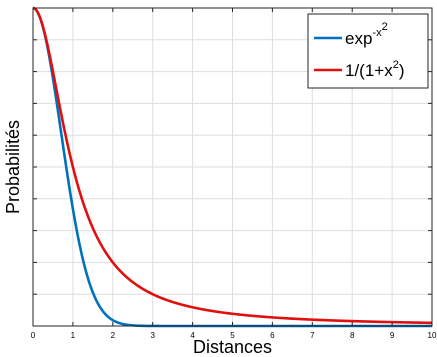  Describe the element at coordinates (352, 335) in the screenshot. I see `x-tick-label: 8` at that location.